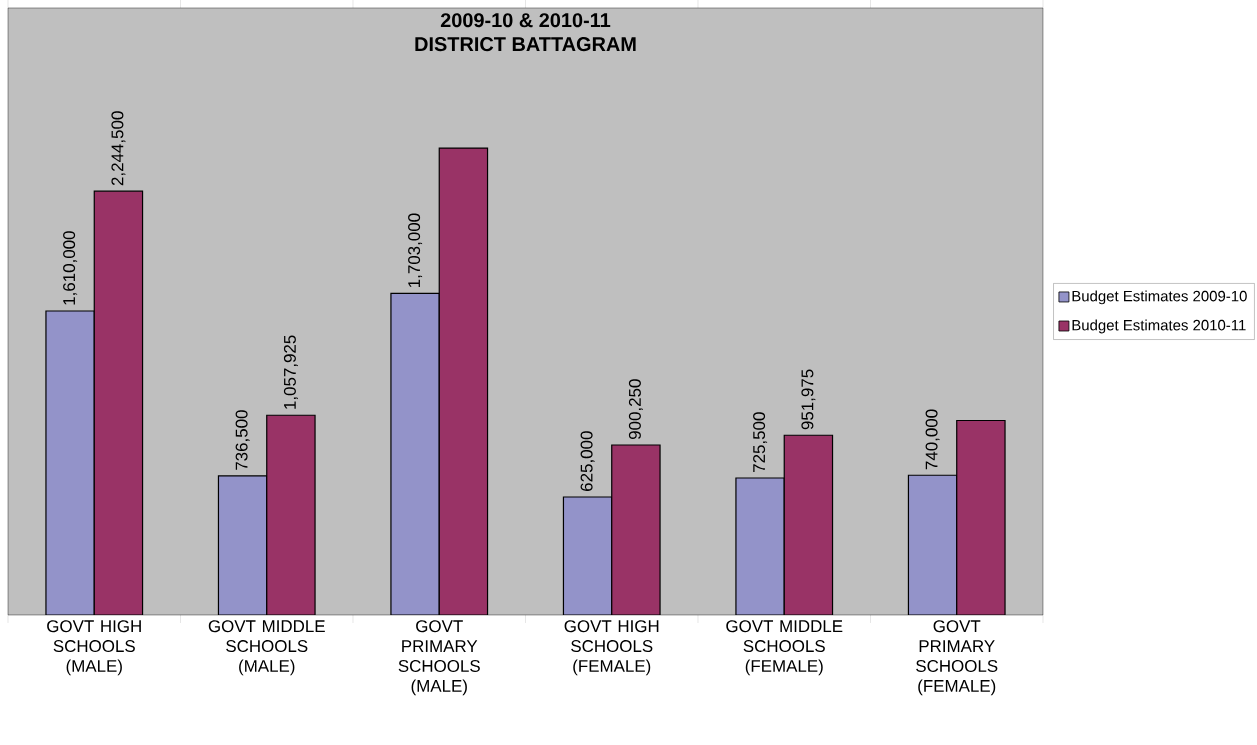 The width and height of the screenshot is (1257, 745). Describe the element at coordinates (266, 648) in the screenshot. I see `x-tick-label: GOVT MIDDLE SCHOOLS (MALE)` at that location.